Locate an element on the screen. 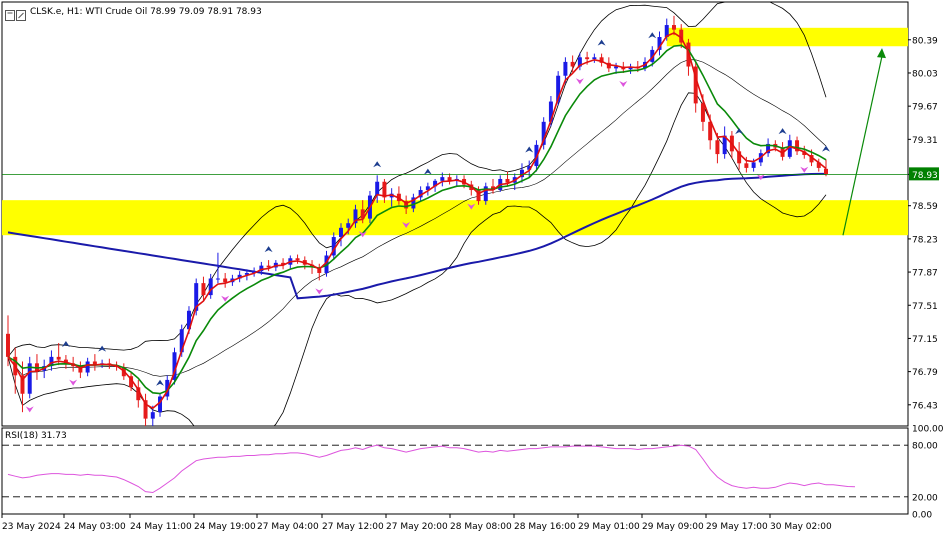 The width and height of the screenshot is (950, 542). resistance-zone is located at coordinates (787, 37).